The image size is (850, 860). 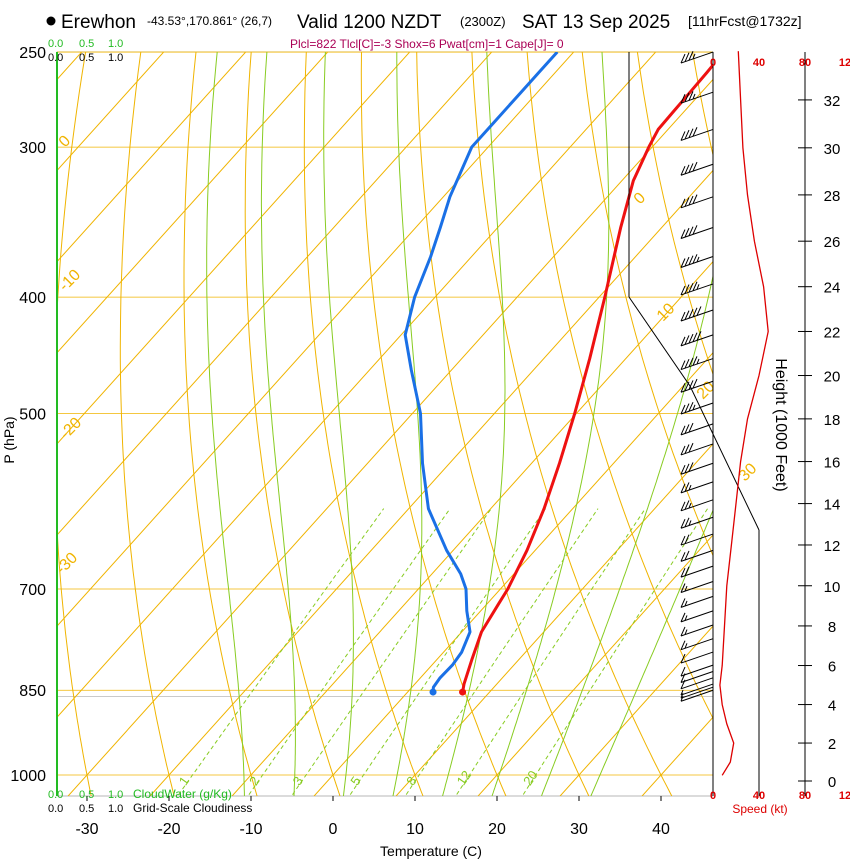 I want to click on height-tick-label: 22, so click(x=832, y=332).